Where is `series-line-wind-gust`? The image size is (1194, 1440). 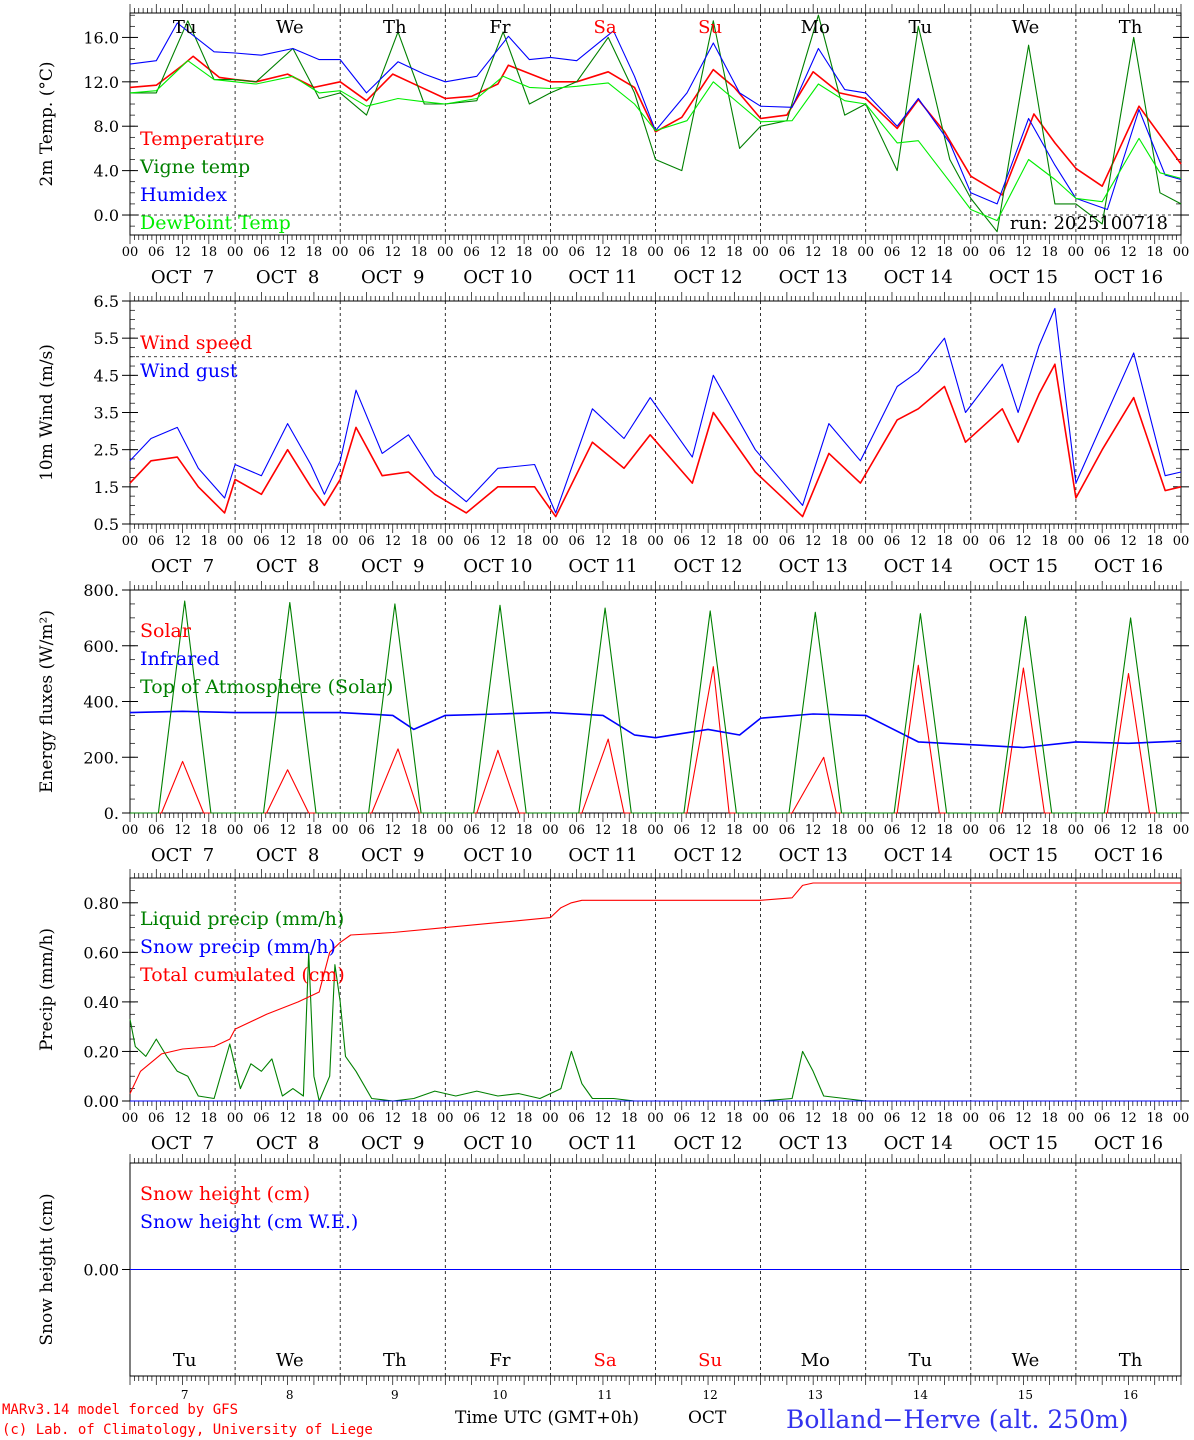
series-line-wind-gust is located at coordinates (655, 410).